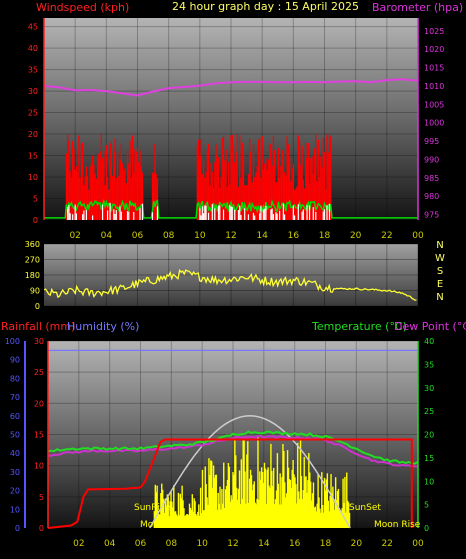 The width and height of the screenshot is (466, 559). I want to click on barometer-tick-label: 1005, so click(434, 104).